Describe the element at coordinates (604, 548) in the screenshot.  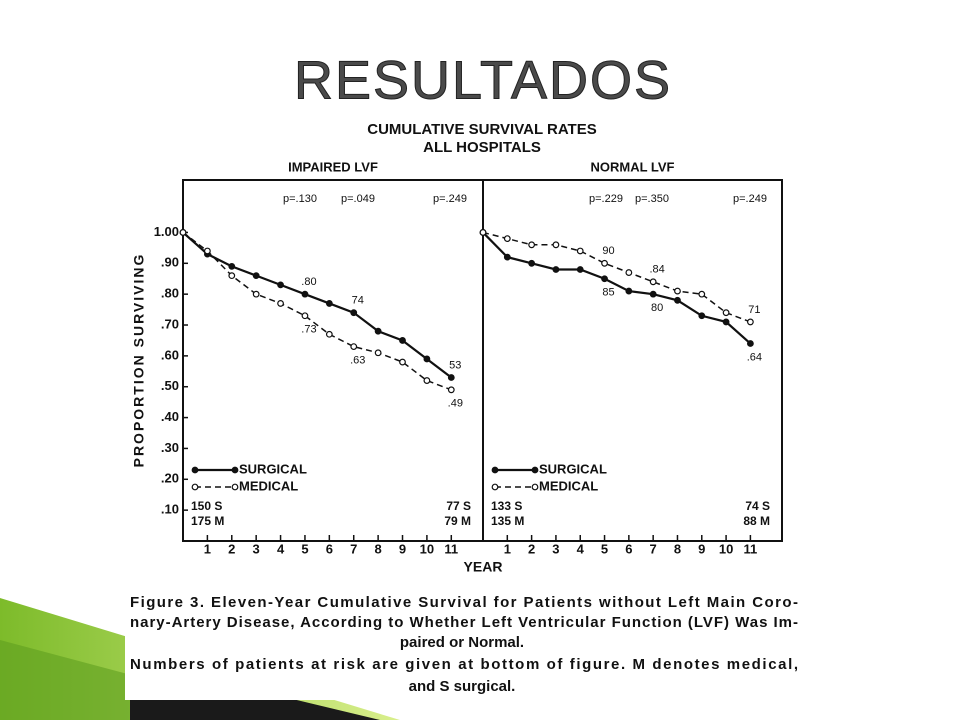
I see `x-tick-label: 5` at that location.